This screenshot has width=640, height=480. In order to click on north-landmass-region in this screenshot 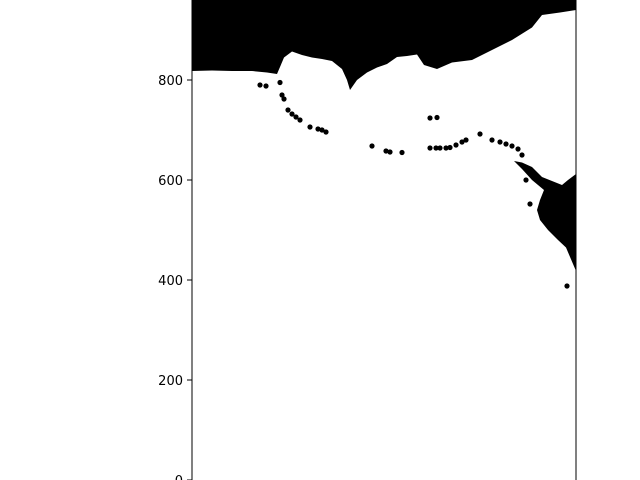, I will do `click(384, 45)`.